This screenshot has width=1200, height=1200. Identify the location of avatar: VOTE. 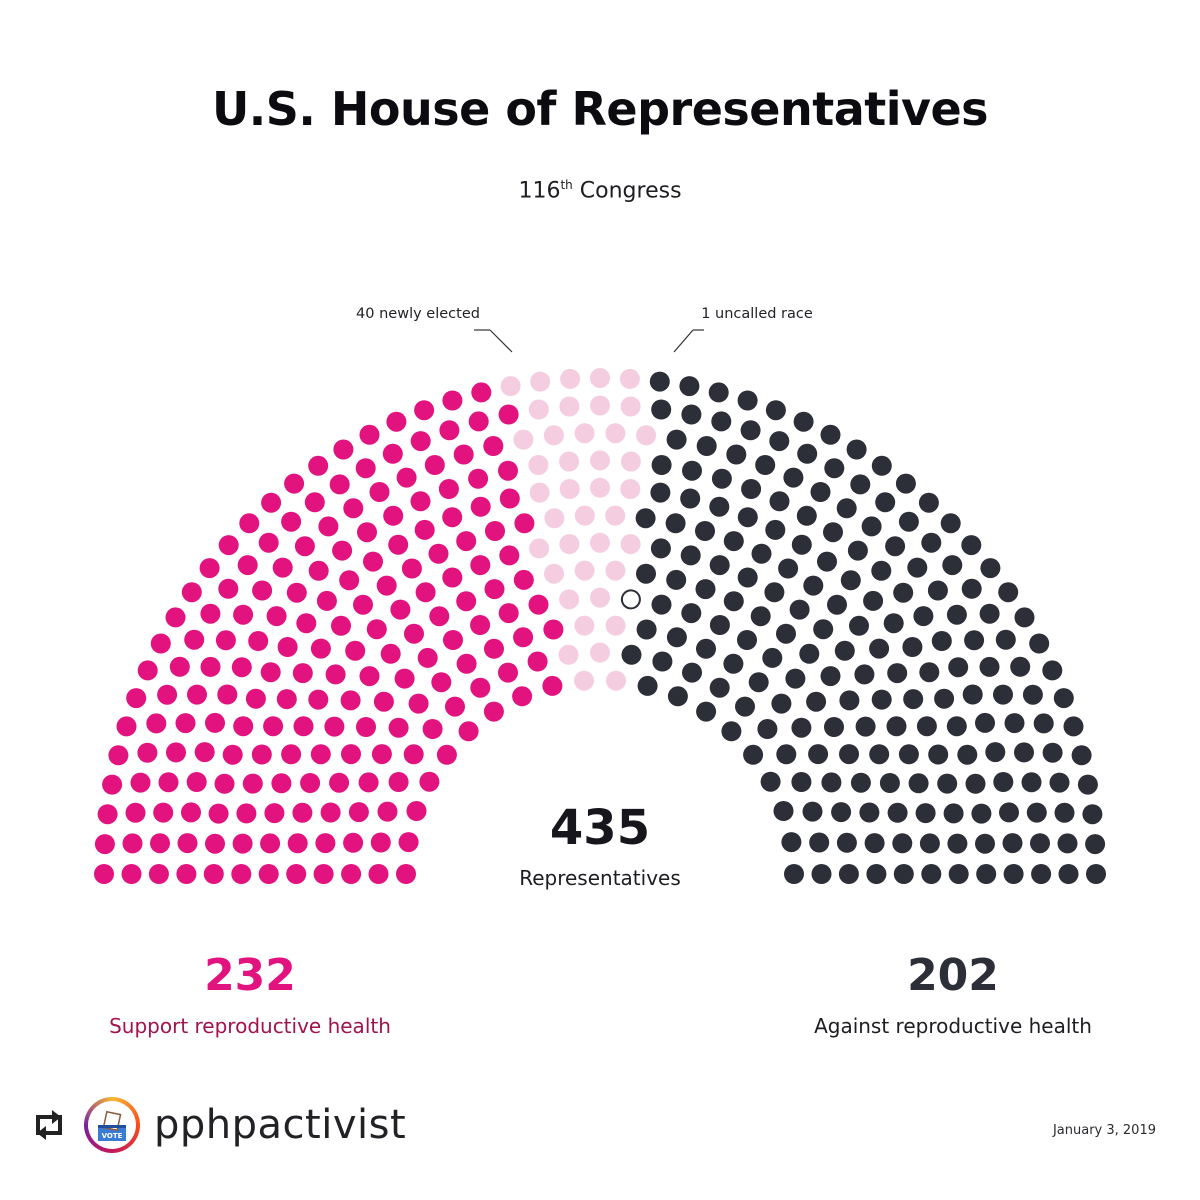
(112, 1125).